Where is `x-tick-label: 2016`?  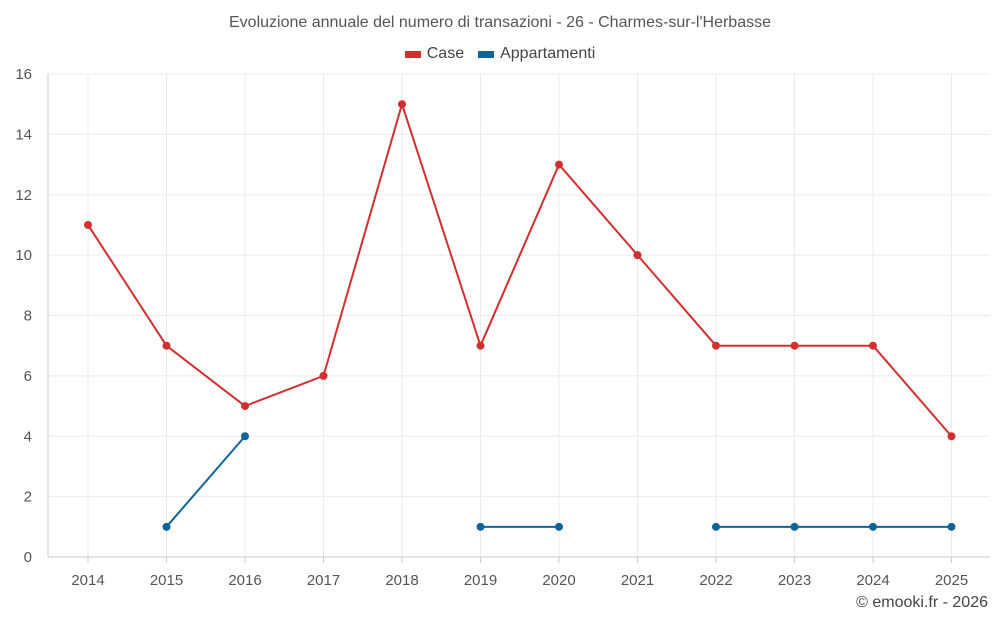
x-tick-label: 2016 is located at coordinates (244, 580).